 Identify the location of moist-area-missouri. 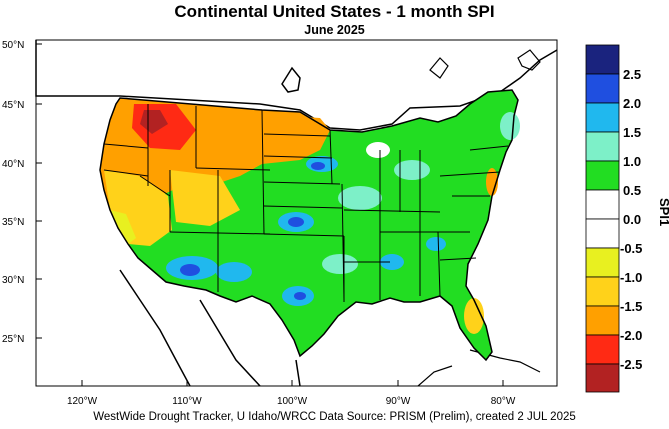
(360, 198).